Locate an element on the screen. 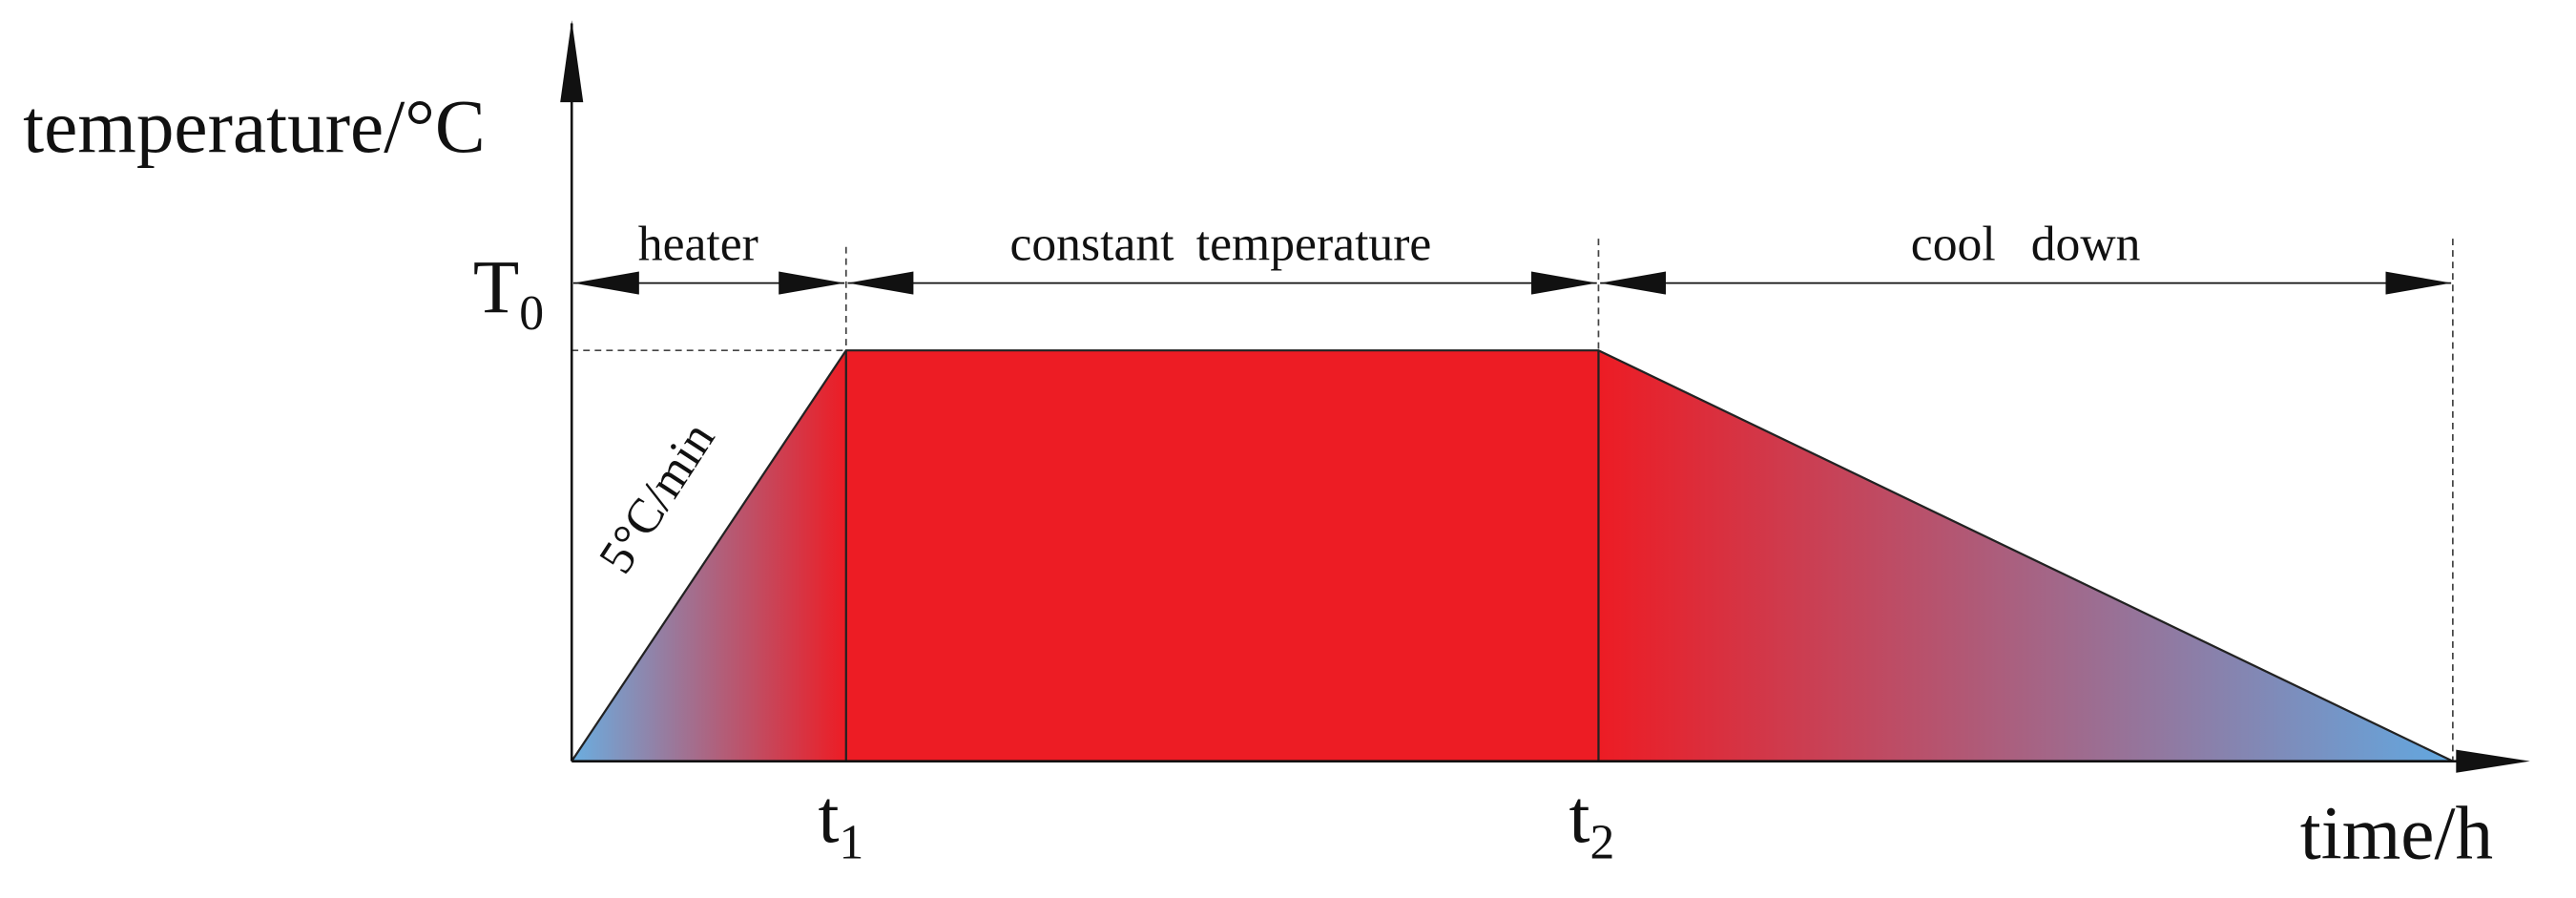 The width and height of the screenshot is (2576, 898). t2-label: t2 is located at coordinates (1591, 822).